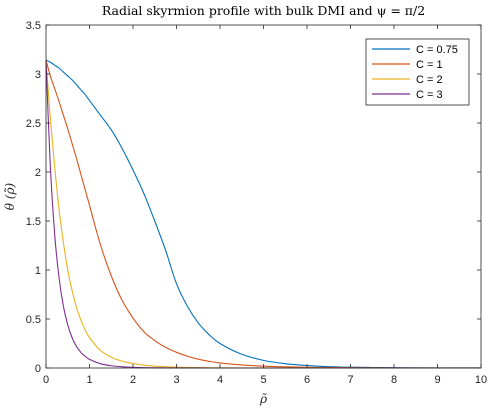 Image resolution: width=500 pixels, height=412 pixels. I want to click on x-tick-label: 3, so click(176, 380).